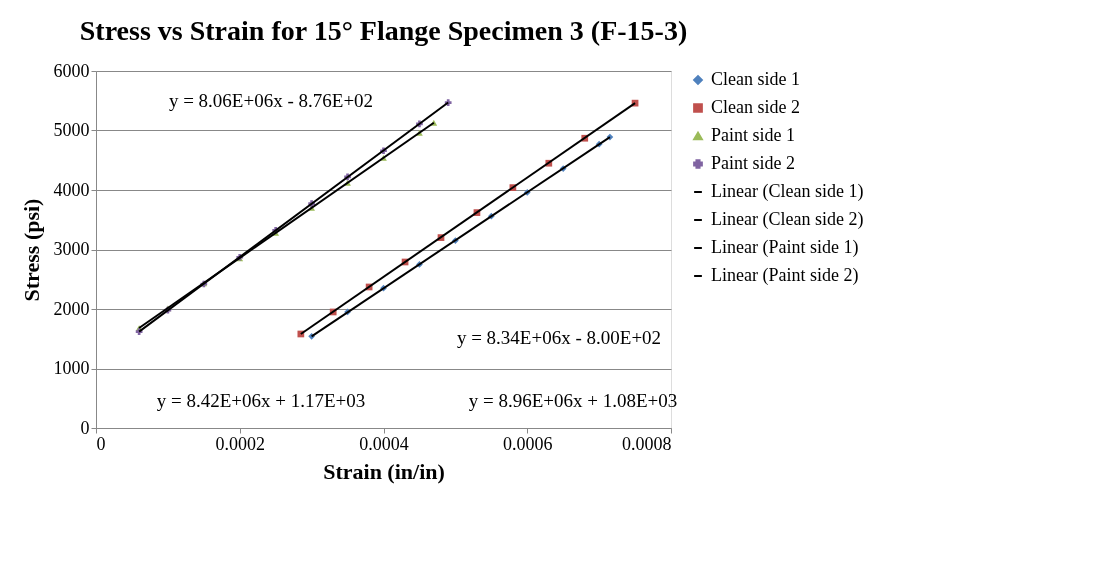 This screenshot has height=577, width=1119. What do you see at coordinates (384, 443) in the screenshot?
I see `x-tick-label: 0.0004` at bounding box center [384, 443].